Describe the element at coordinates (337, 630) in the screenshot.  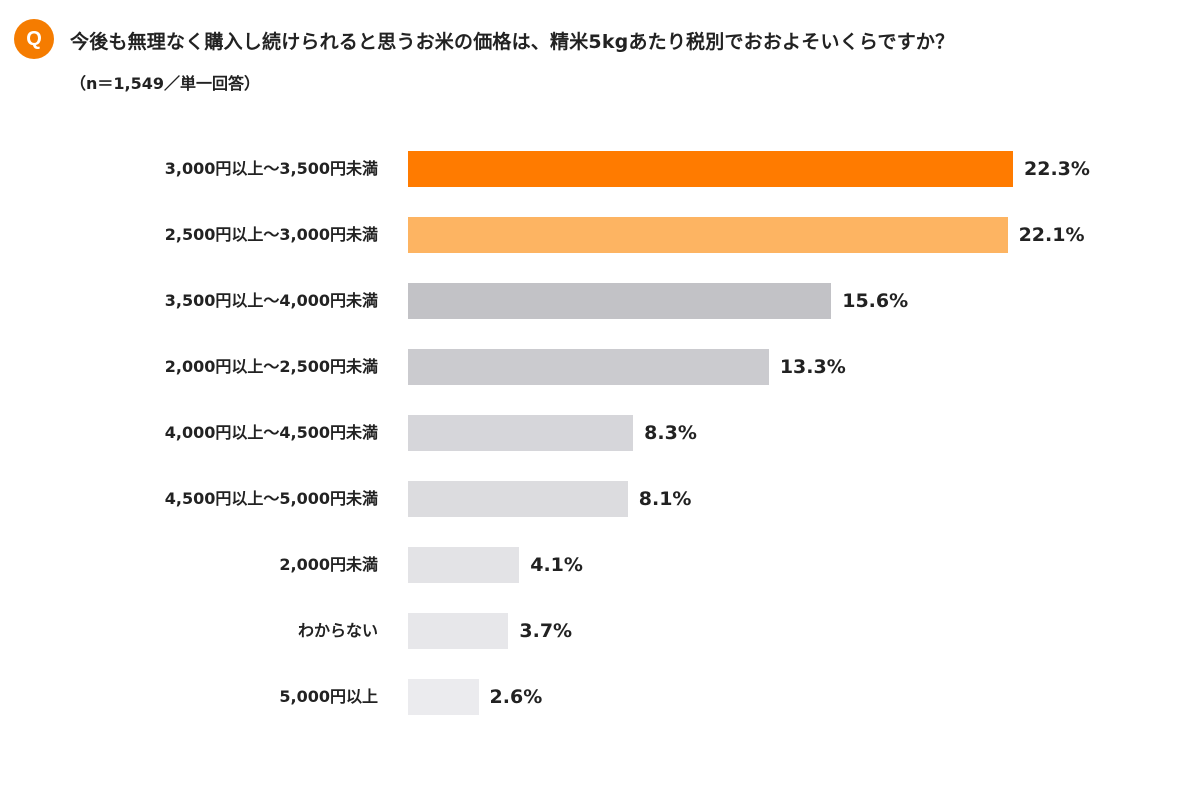
I see `category-label: わからない` at that location.